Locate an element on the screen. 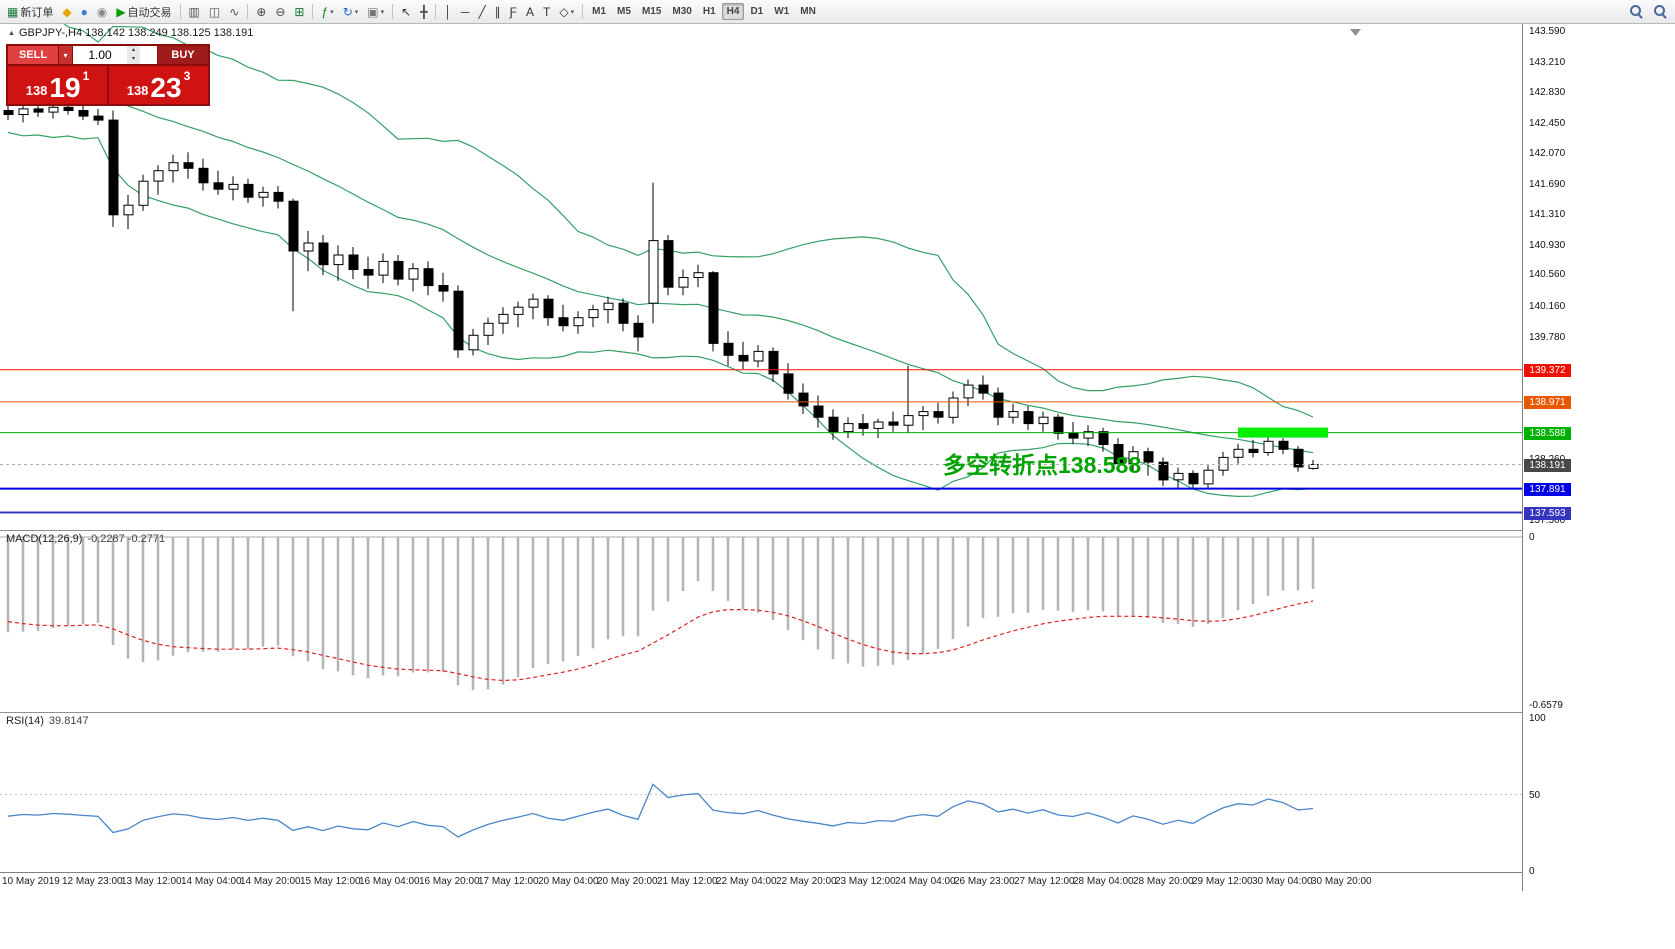 This screenshot has height=949, width=1675. trade-prices-row: 138 19 1 138 23 3 is located at coordinates (108, 85).